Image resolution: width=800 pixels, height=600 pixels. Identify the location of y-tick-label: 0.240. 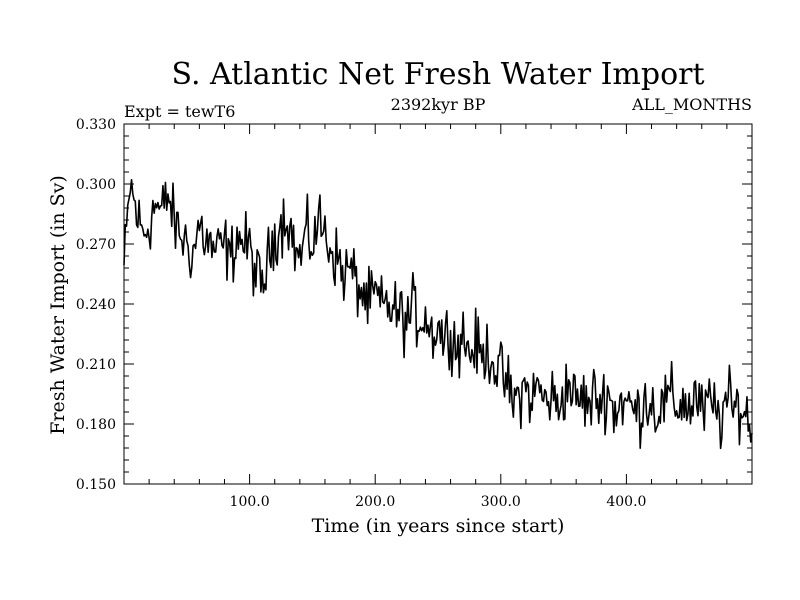
(96, 305).